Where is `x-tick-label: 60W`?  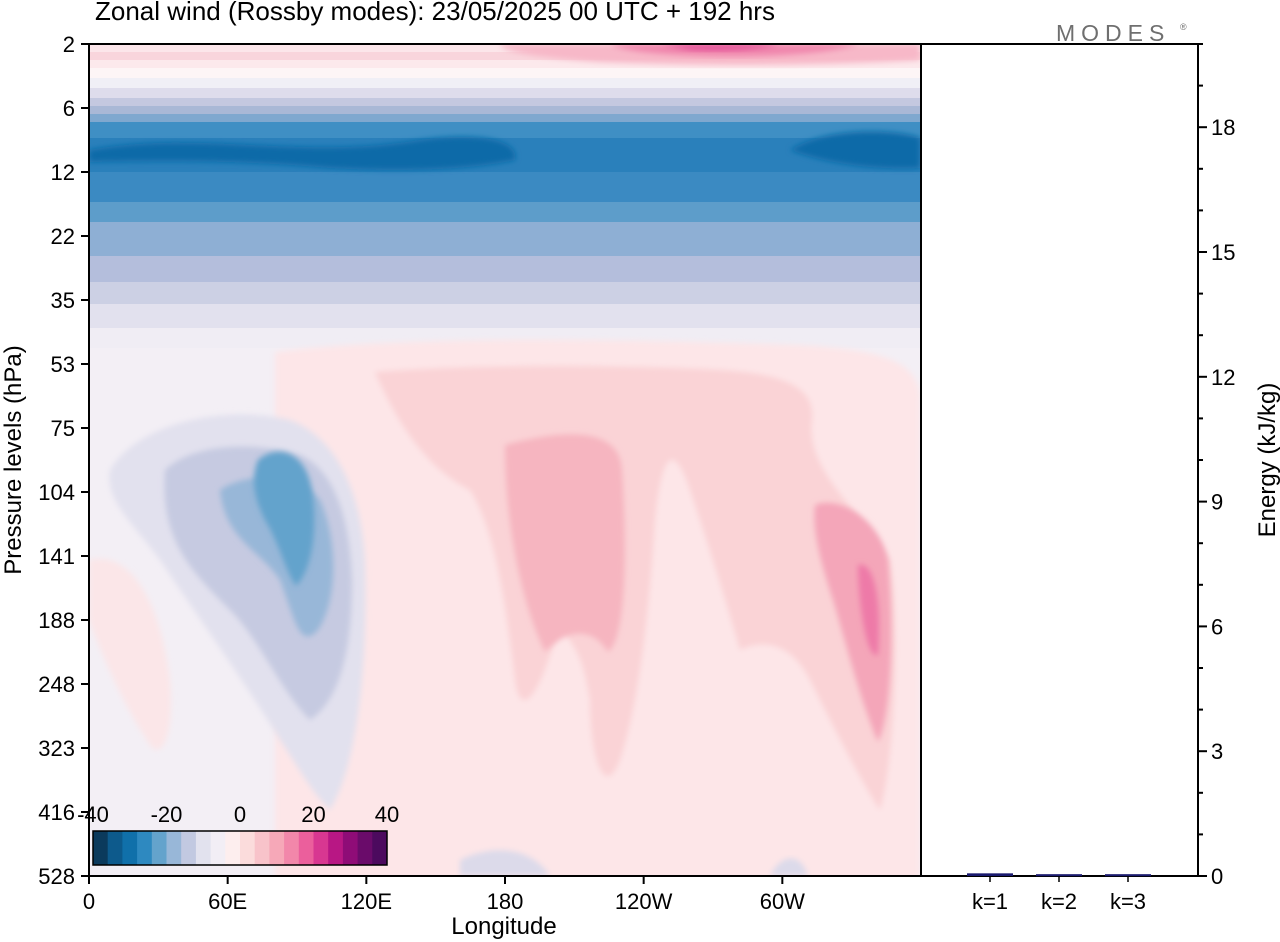
x-tick-label: 60W is located at coordinates (782, 901).